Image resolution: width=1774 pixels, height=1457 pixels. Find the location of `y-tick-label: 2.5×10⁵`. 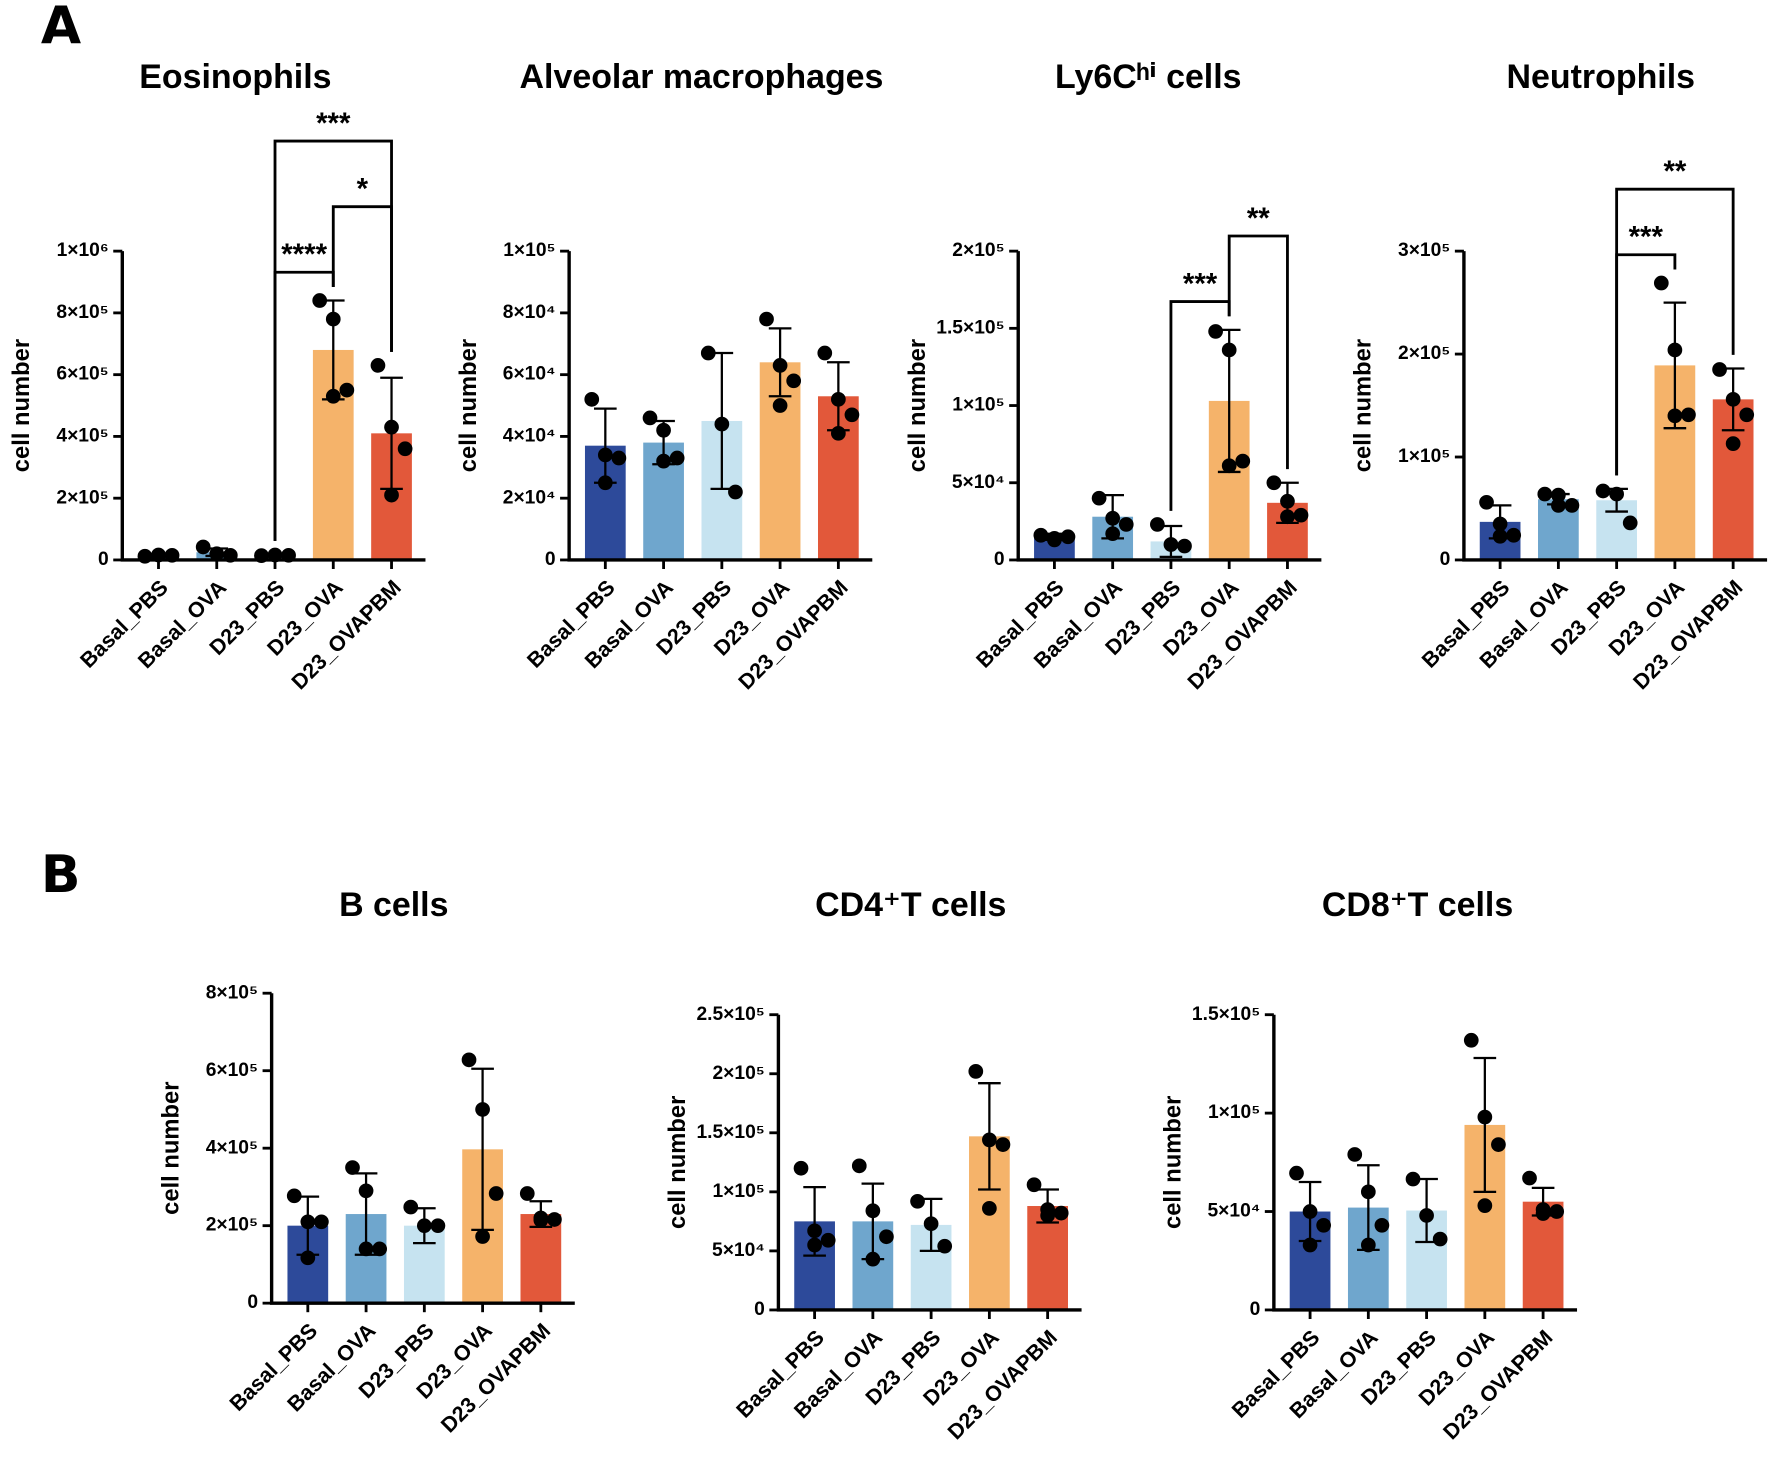

y-tick-label: 2.5×10⁵ is located at coordinates (730, 1014).